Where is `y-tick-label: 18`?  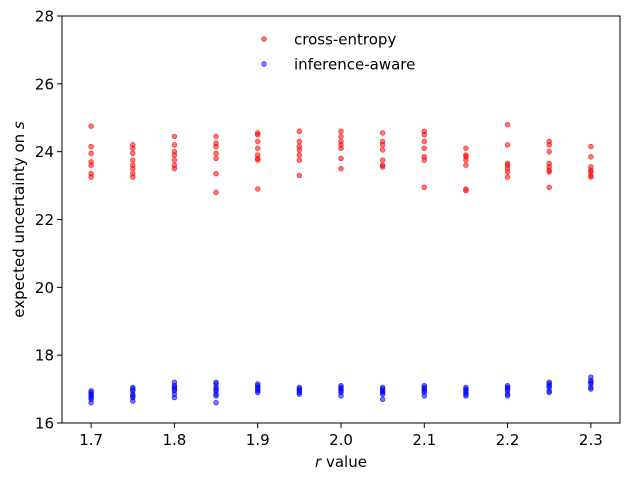 y-tick-label: 18 is located at coordinates (44, 356).